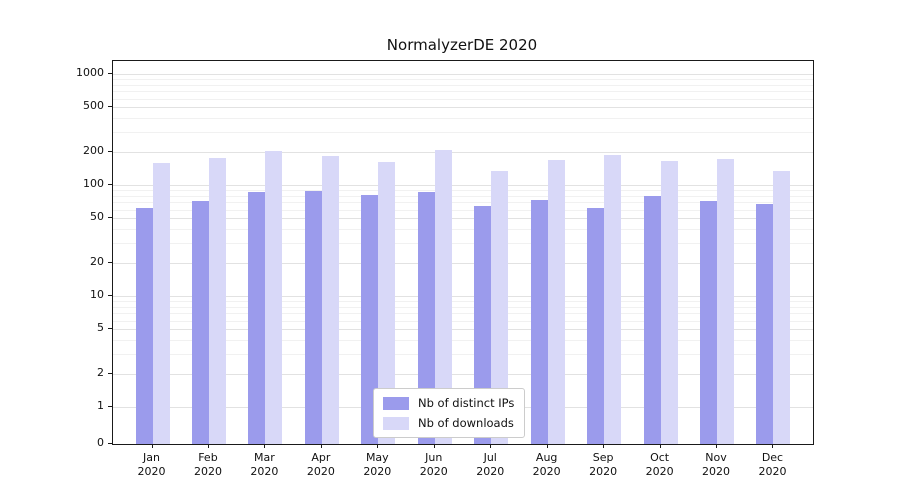 The height and width of the screenshot is (500, 900). What do you see at coordinates (100, 328) in the screenshot?
I see `y-tick-label: 5` at bounding box center [100, 328].